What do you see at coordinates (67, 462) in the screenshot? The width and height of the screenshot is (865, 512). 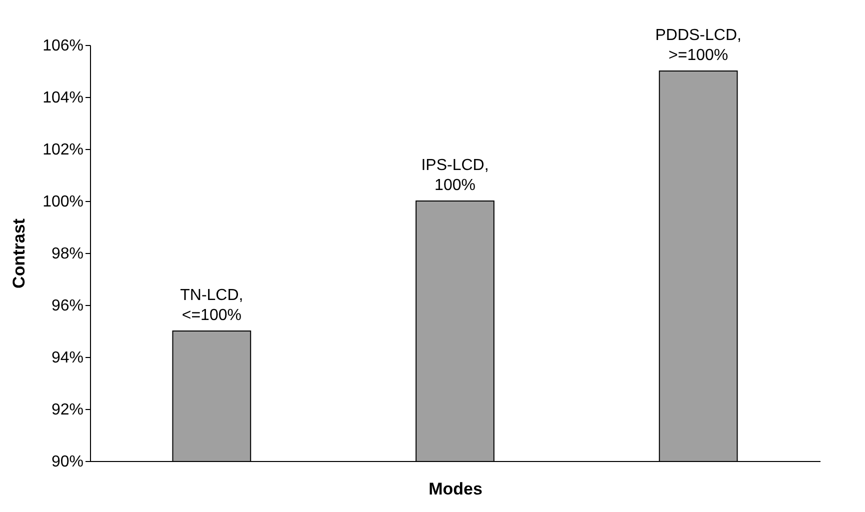 I see `y-tick-label: 90%` at bounding box center [67, 462].